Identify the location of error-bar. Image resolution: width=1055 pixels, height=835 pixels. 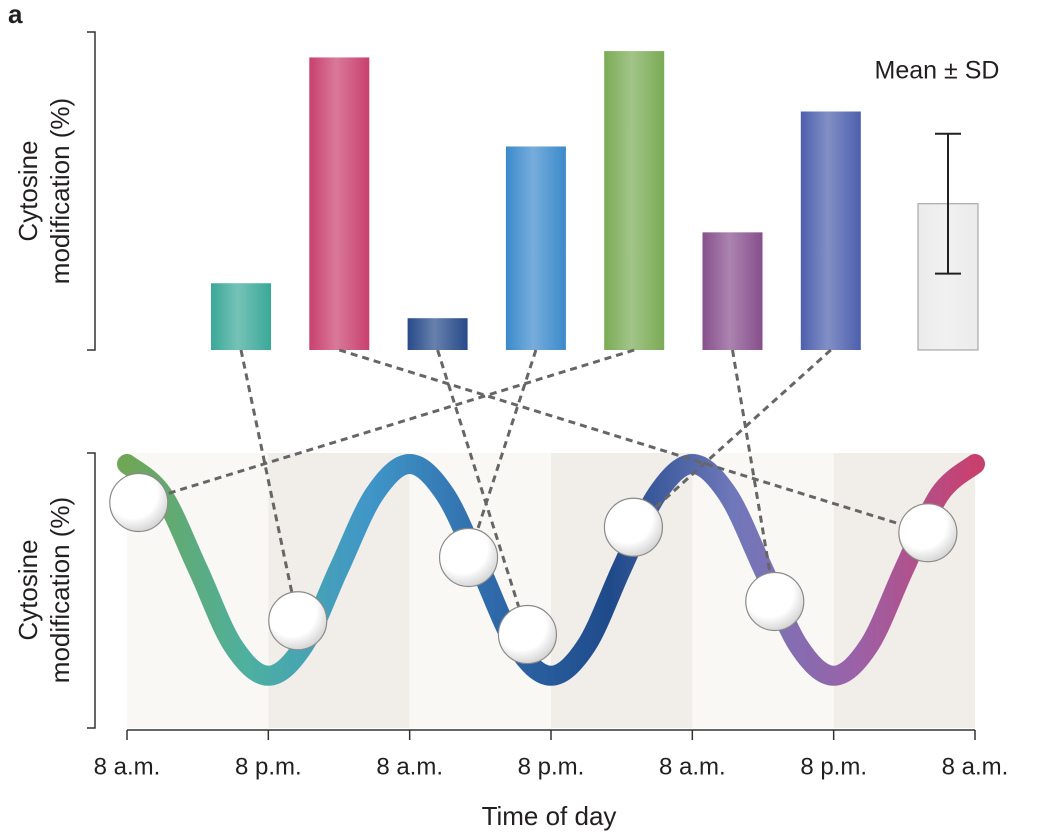
(948, 203).